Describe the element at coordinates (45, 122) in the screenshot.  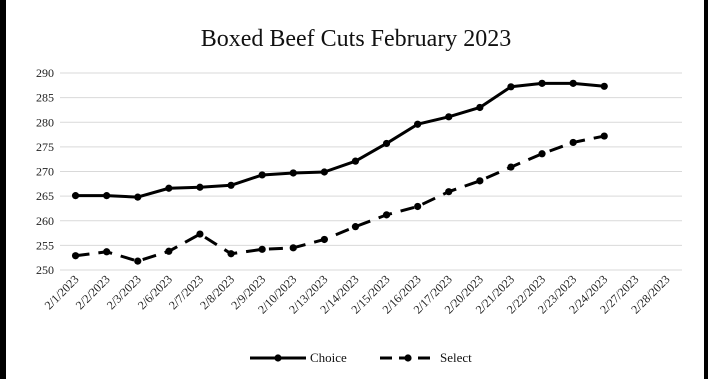
I see `y-tick-label: 280` at that location.